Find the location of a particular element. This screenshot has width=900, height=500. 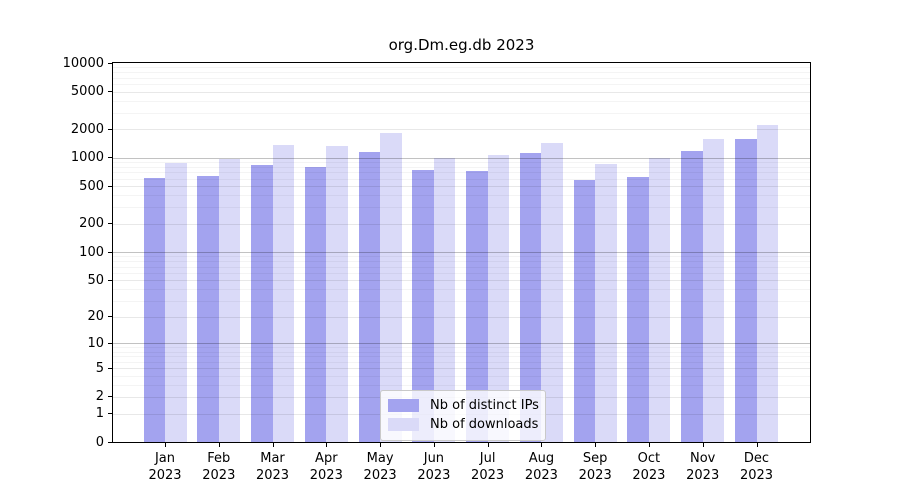

chart-title: org.Dm.eg.db 2023 is located at coordinates (461, 45).